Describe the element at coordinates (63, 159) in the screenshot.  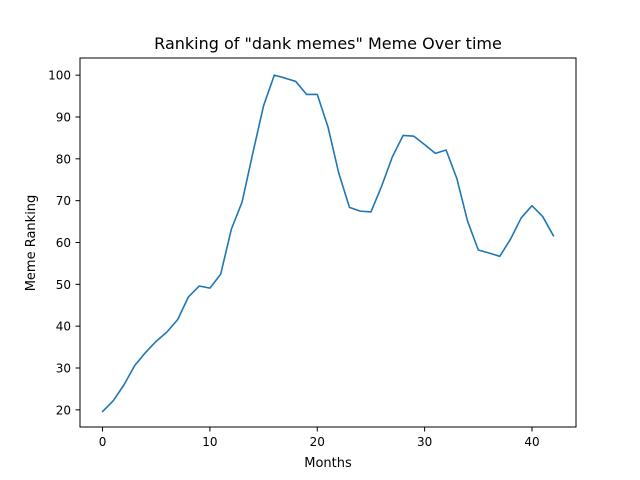
I see `y-tick-label: 80` at that location.